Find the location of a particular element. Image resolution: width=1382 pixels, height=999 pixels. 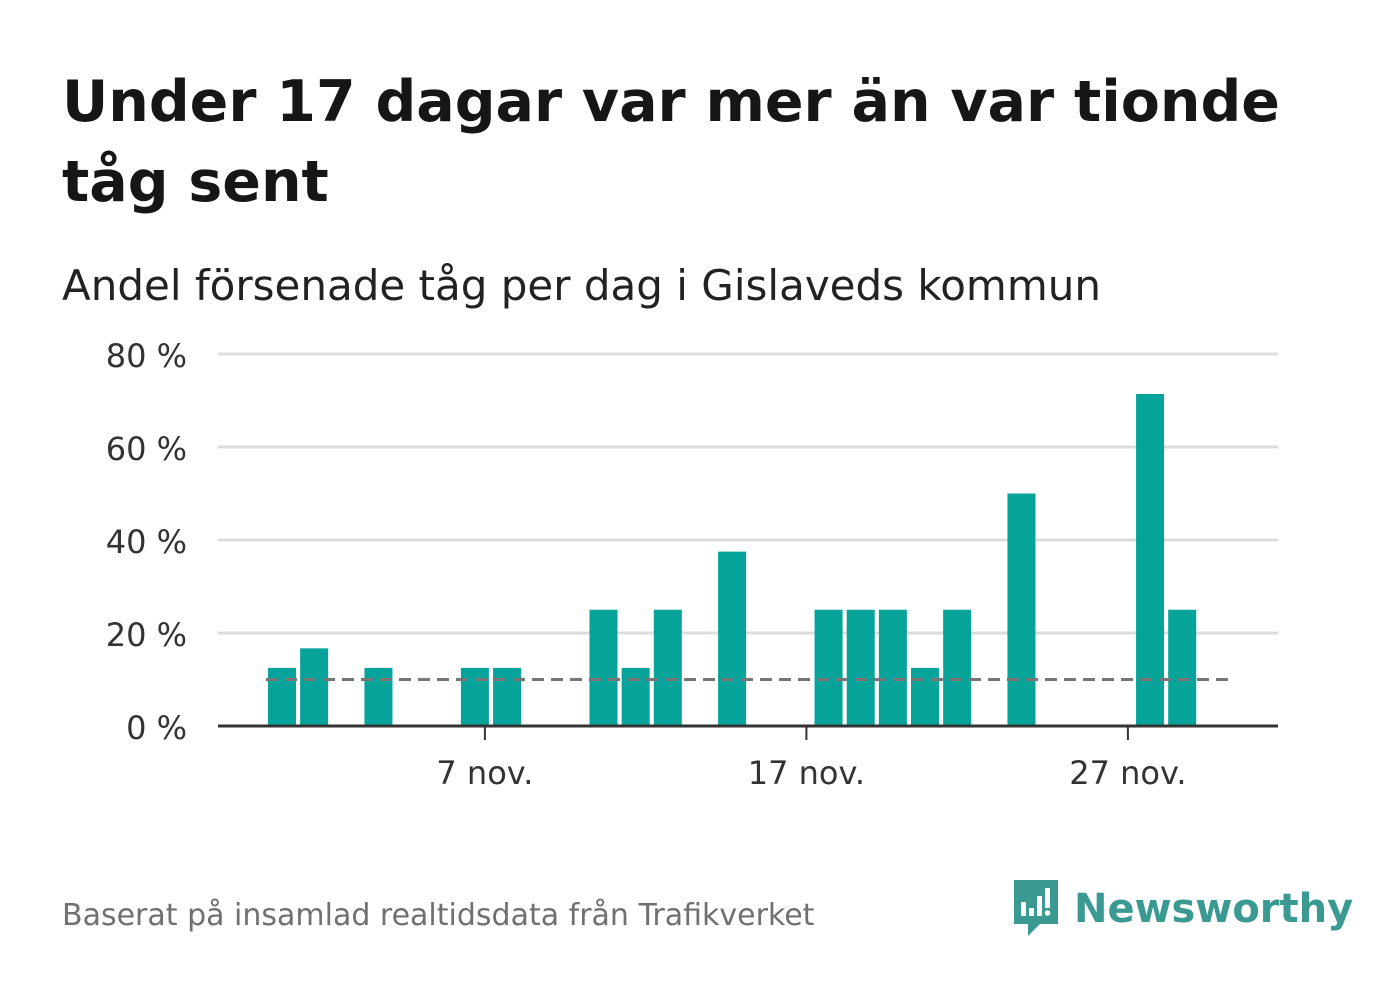

x-tick-label: 17 nov. is located at coordinates (806, 773).